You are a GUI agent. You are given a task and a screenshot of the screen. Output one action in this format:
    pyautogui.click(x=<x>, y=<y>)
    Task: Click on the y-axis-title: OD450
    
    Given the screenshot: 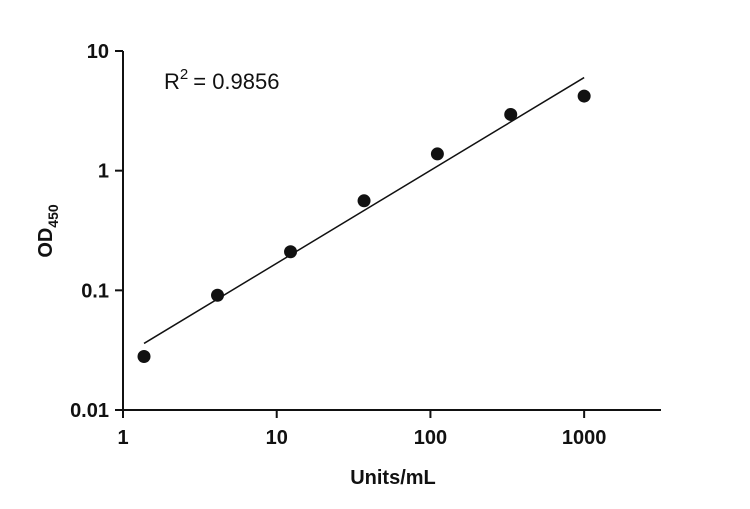 What is the action you would take?
    pyautogui.click(x=48, y=231)
    